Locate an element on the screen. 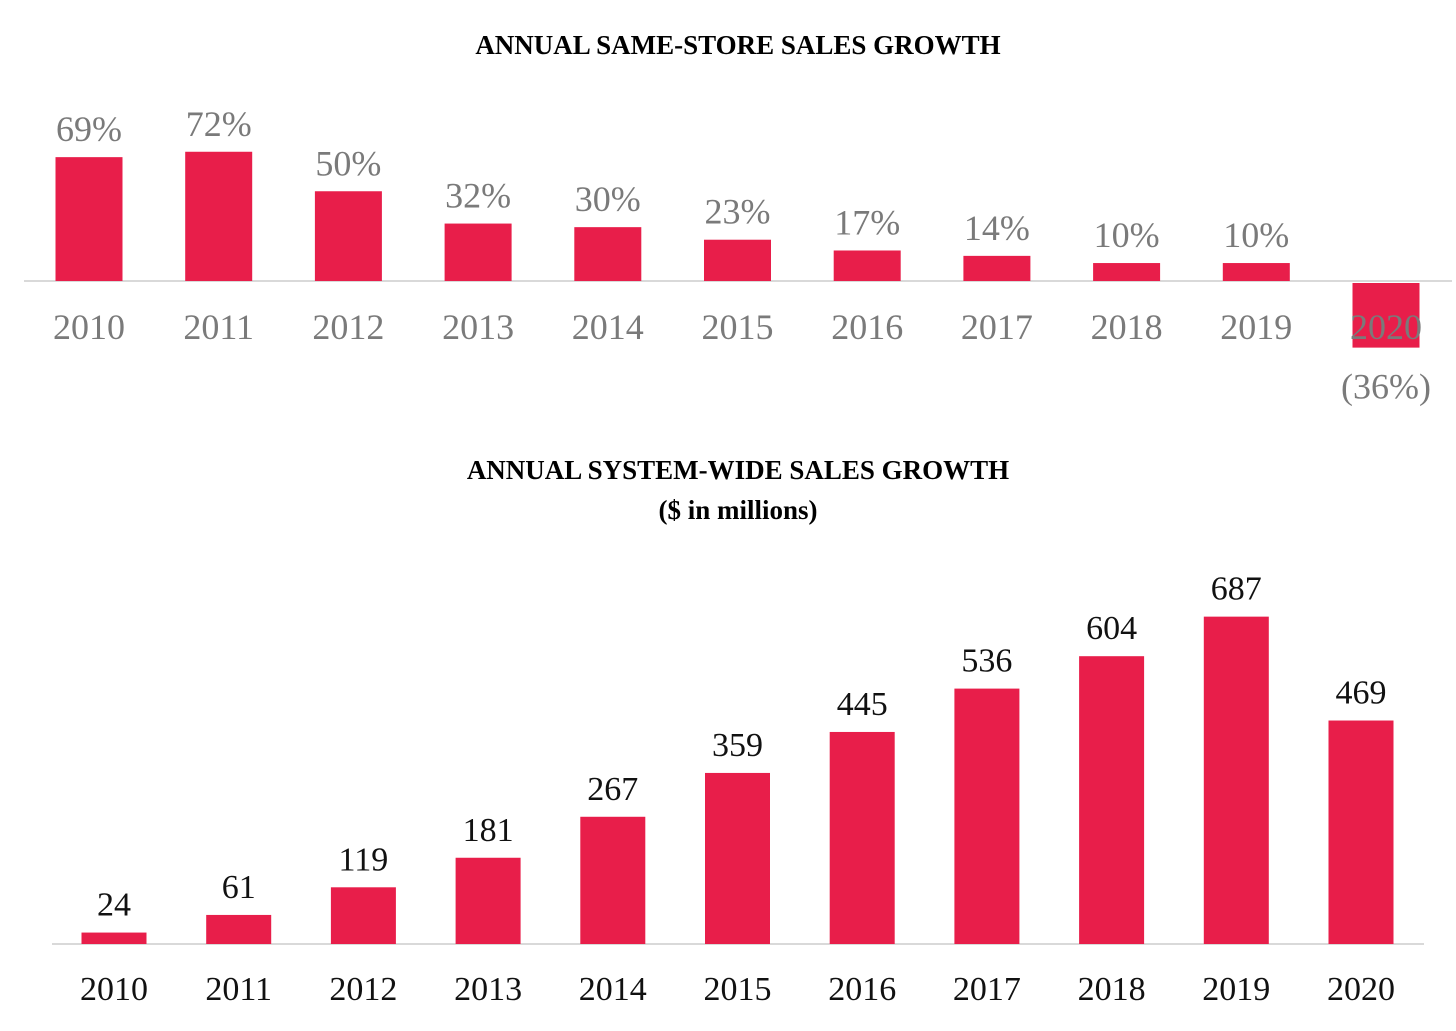 This screenshot has height=1031, width=1456. chart1-data-label-2016: 17% is located at coordinates (867, 222).